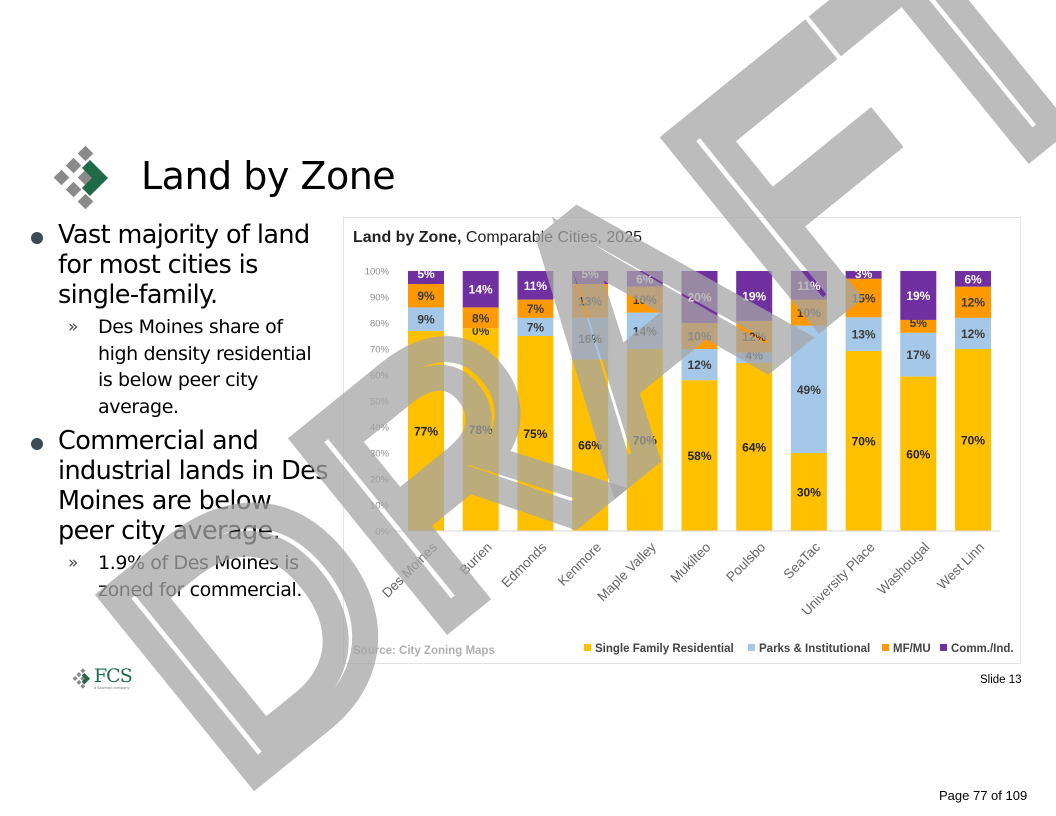  I want to click on data-label: 58%, so click(699, 456).